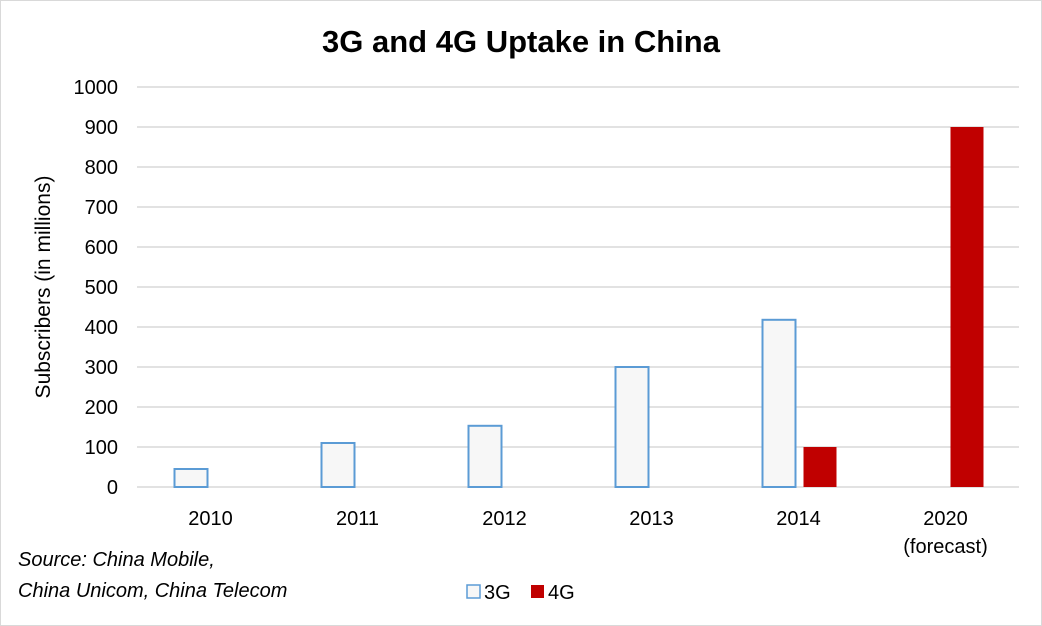 The height and width of the screenshot is (626, 1042). What do you see at coordinates (473, 591) in the screenshot?
I see `legend-swatch-3g` at bounding box center [473, 591].